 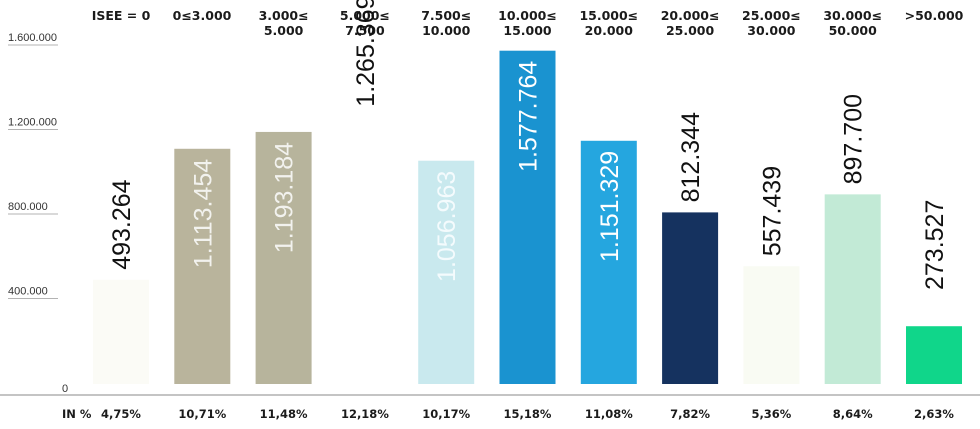 I want to click on percent-label: 12,18%, so click(x=365, y=414).